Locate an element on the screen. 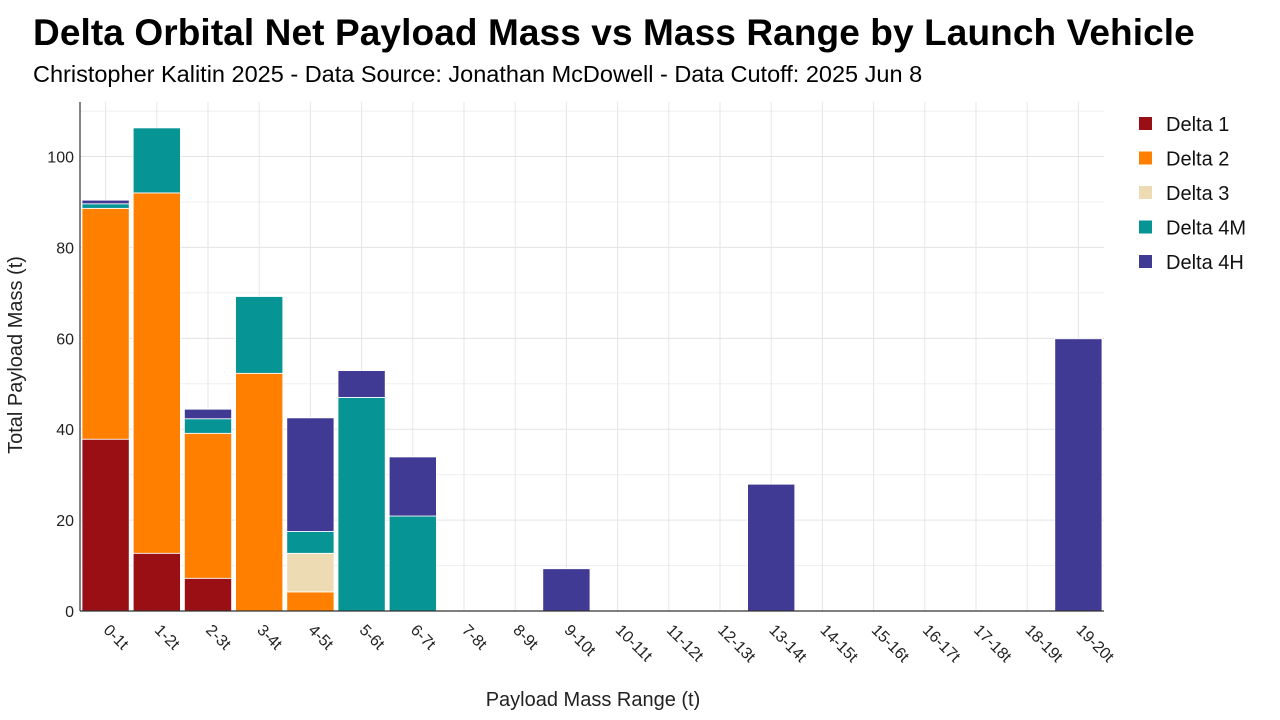 This screenshot has height=720, width=1280. legend-label: Delta 1 is located at coordinates (1197, 125).